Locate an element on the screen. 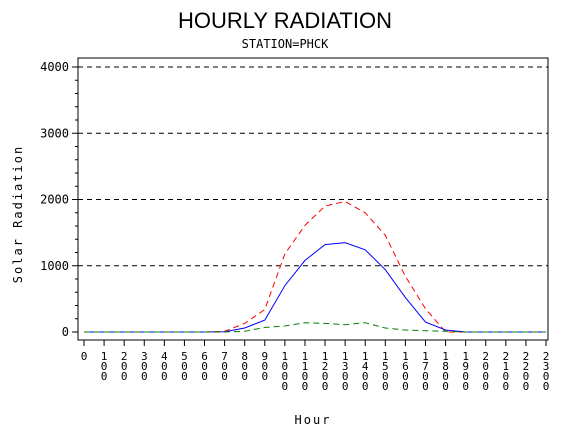 The width and height of the screenshot is (570, 430). y-tick-label: 2000 is located at coordinates (54, 200).